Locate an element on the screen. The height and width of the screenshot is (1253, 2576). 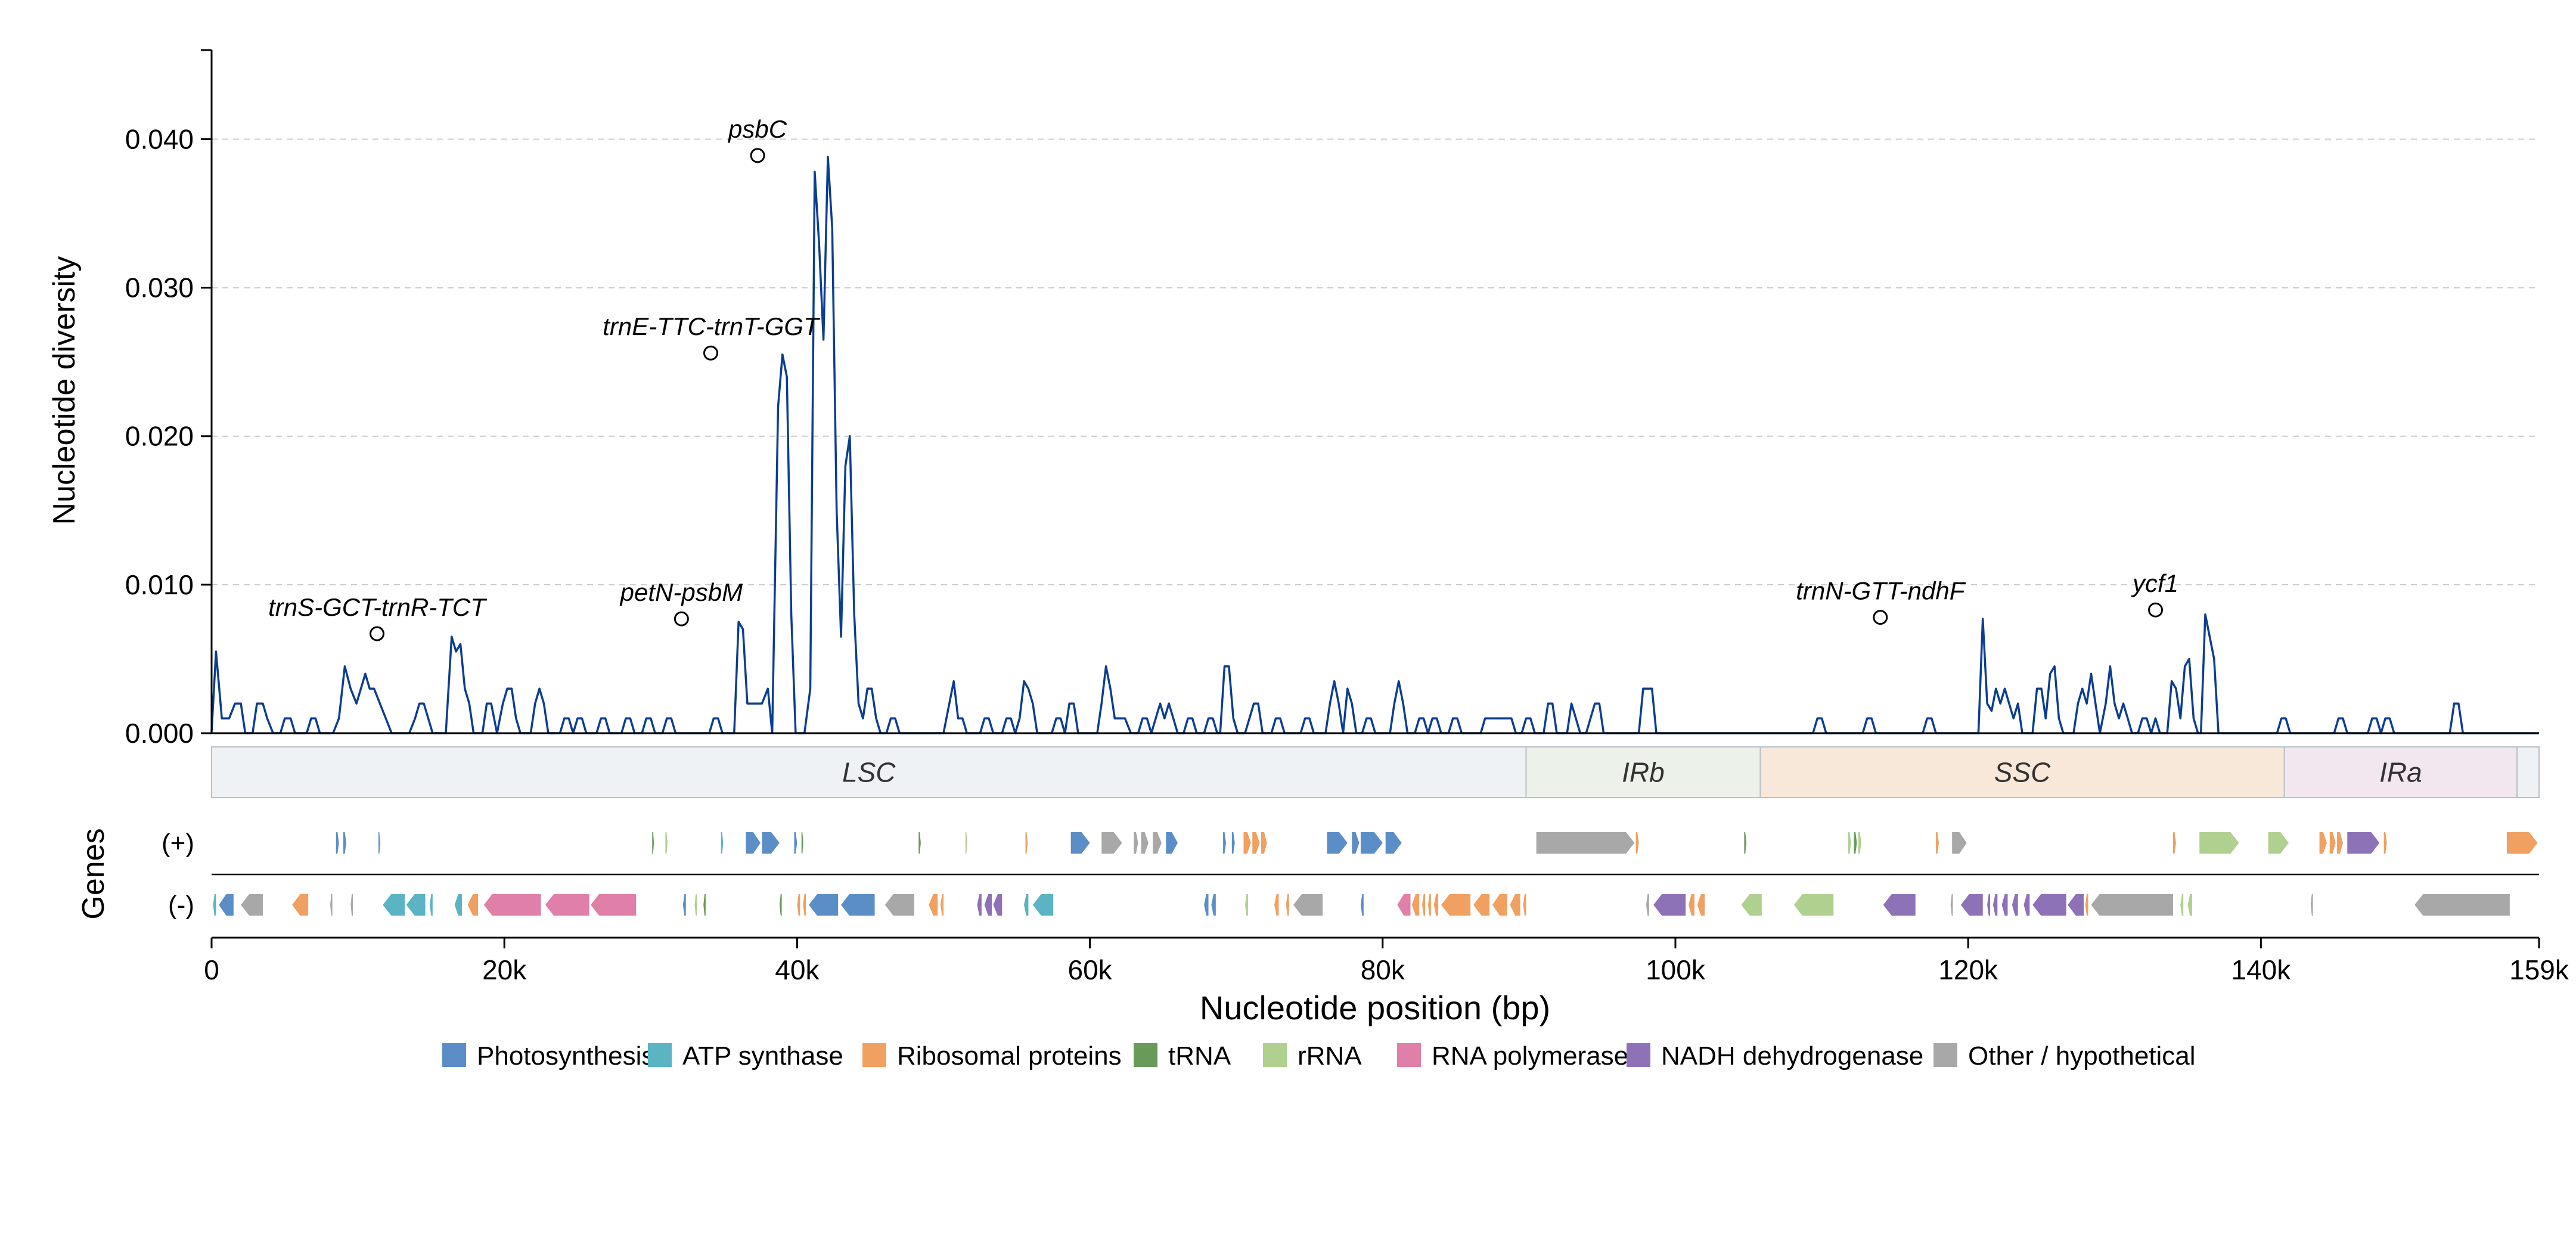
minus-strand-label: (-) is located at coordinates (181, 905).